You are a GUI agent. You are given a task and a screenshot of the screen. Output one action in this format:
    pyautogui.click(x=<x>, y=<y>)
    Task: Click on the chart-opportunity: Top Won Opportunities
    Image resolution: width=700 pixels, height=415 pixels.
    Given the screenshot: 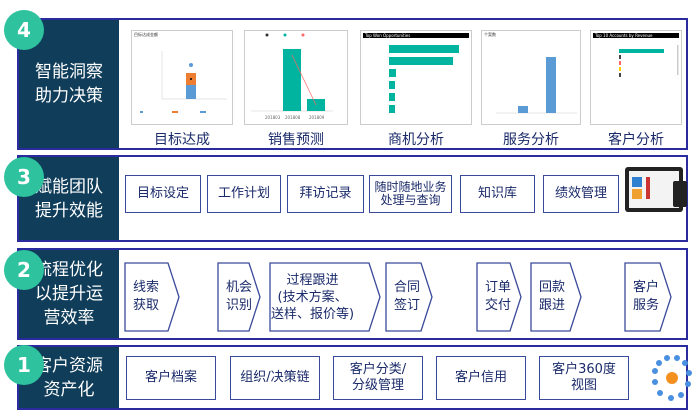 What is the action you would take?
    pyautogui.click(x=416, y=77)
    